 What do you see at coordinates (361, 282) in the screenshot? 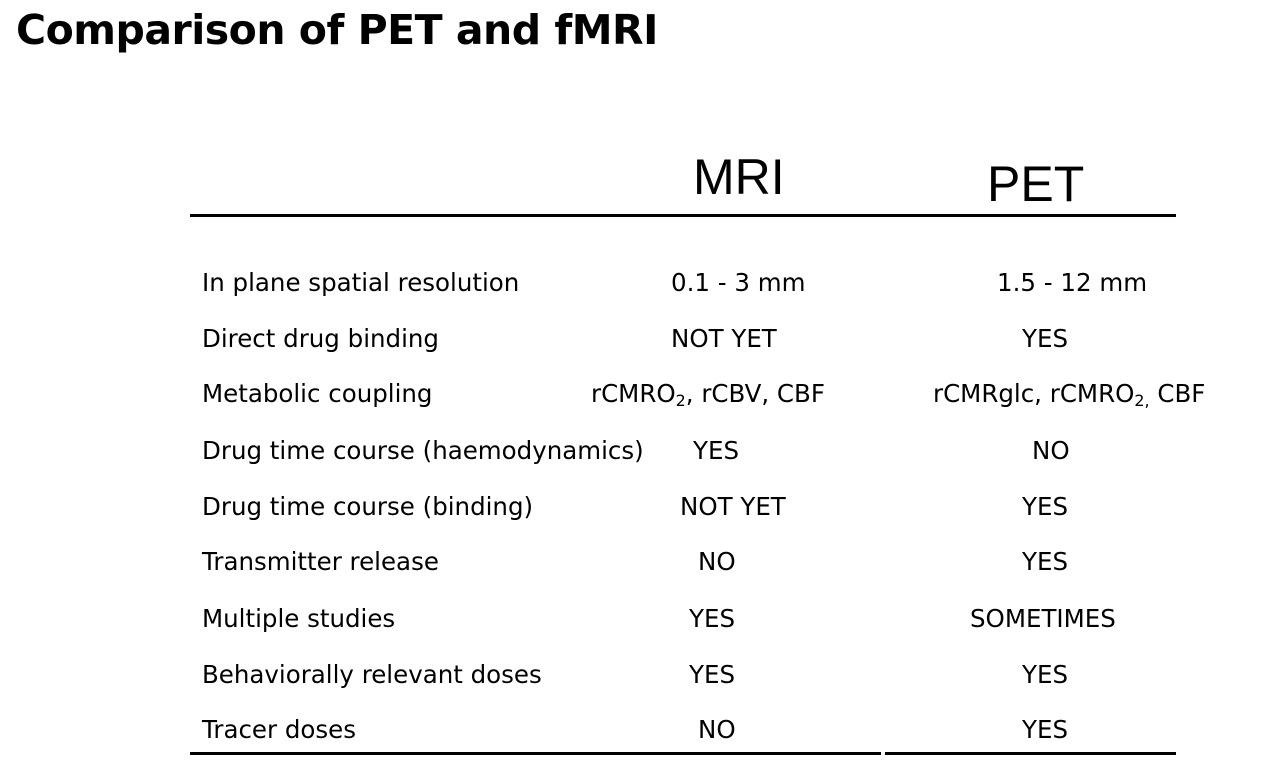
I see `row-label-spatial-resolution: In plane spatial resolution` at bounding box center [361, 282].